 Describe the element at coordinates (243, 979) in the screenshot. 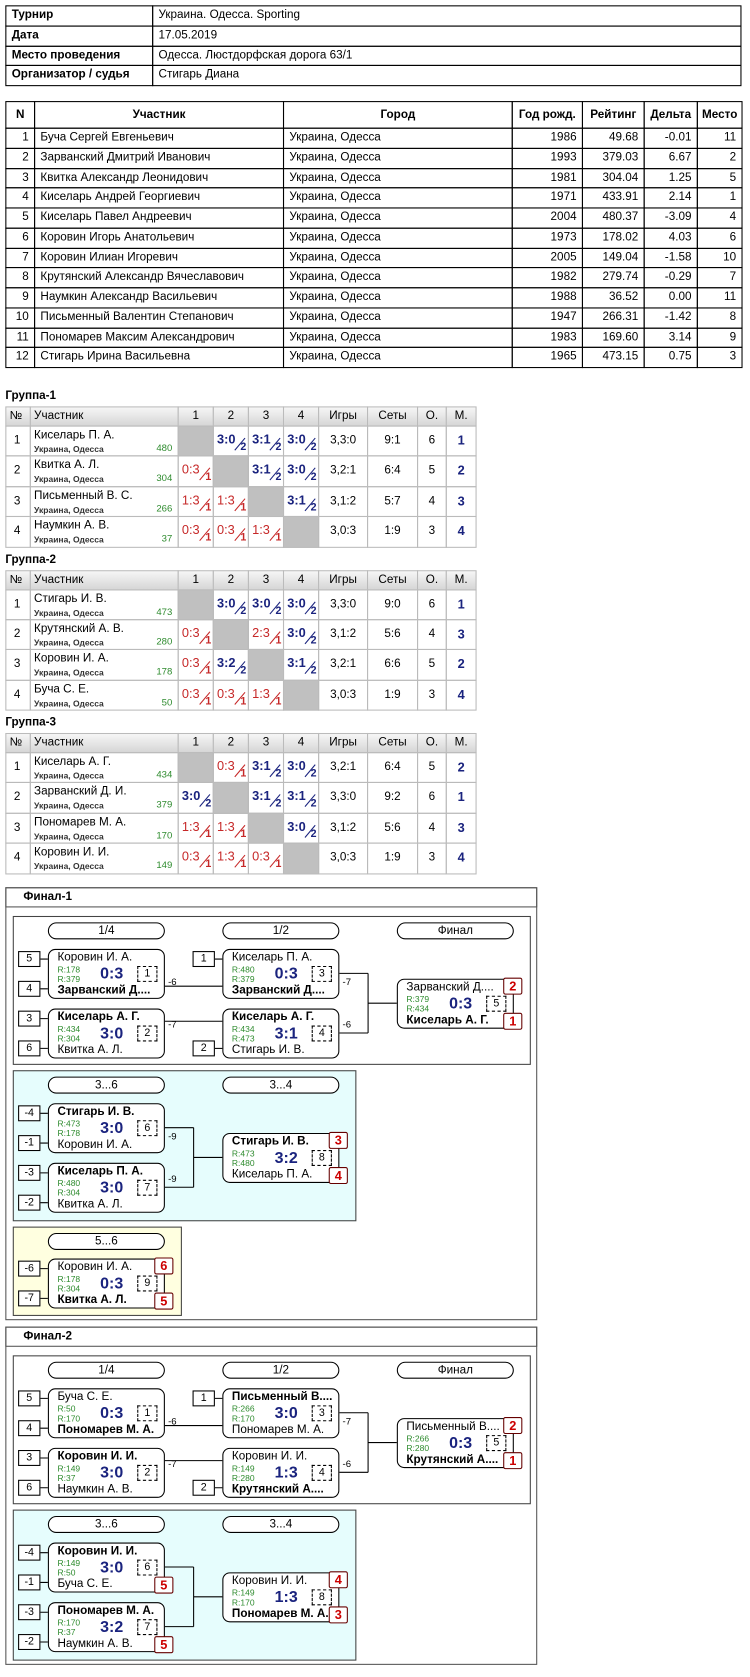

I see `player-rating: R:379` at that location.